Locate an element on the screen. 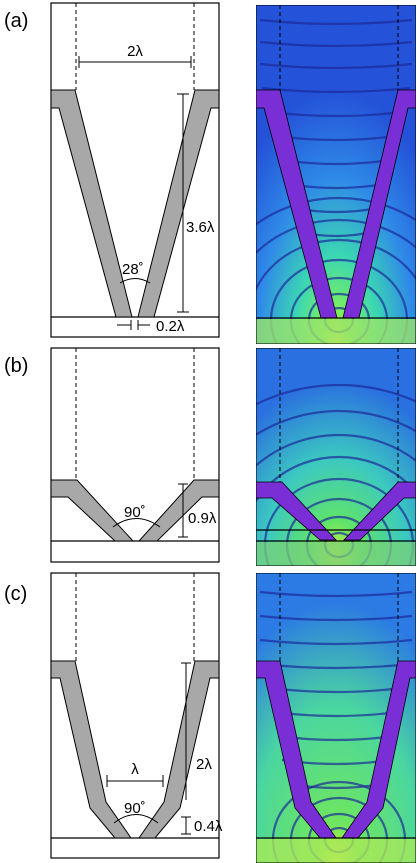 The width and height of the screenshot is (417, 863). width-label-c: λ is located at coordinates (135, 769).